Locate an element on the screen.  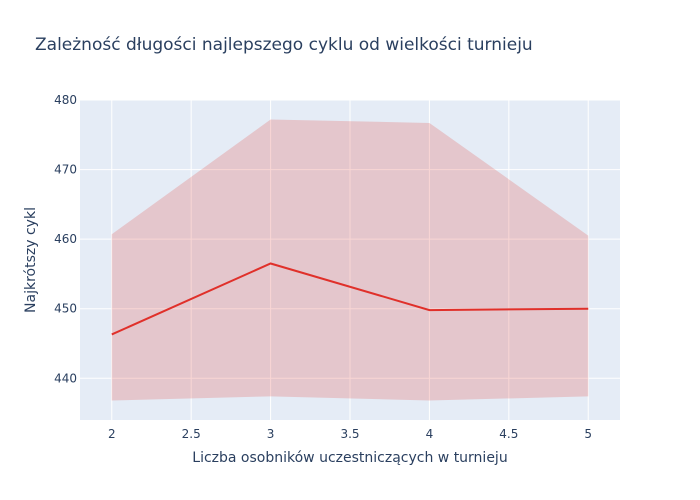
x-tick-label: 3 is located at coordinates (271, 434).